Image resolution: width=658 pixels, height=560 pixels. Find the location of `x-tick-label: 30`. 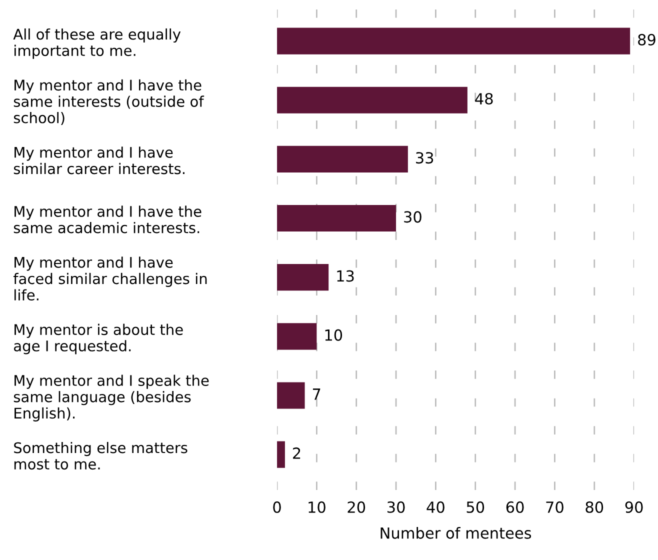

x-tick-label: 30 is located at coordinates (396, 507).